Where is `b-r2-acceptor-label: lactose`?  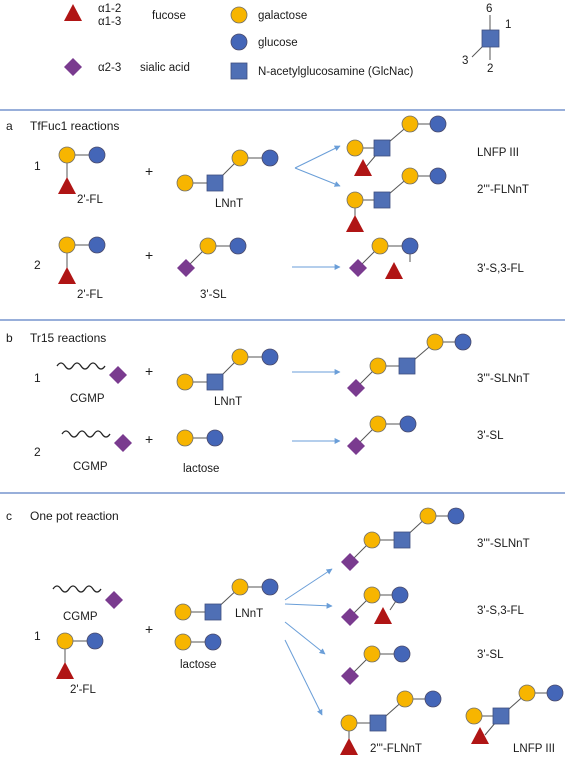
b-r2-acceptor-label: lactose is located at coordinates (201, 469).